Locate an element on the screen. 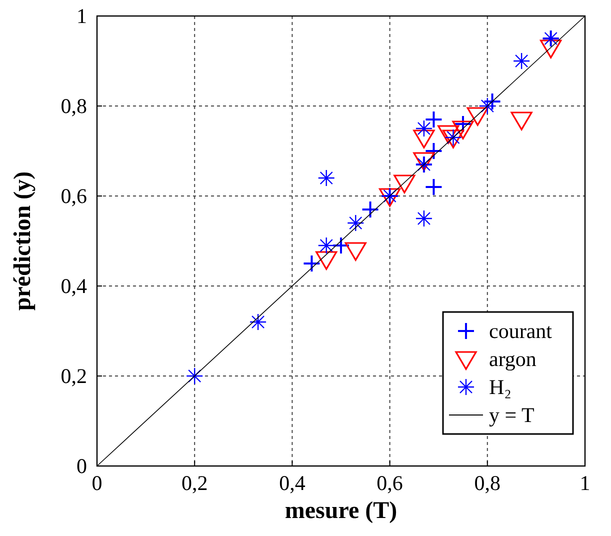 This screenshot has height=536, width=611. x-axis-title: mesure (T) is located at coordinates (341, 511).